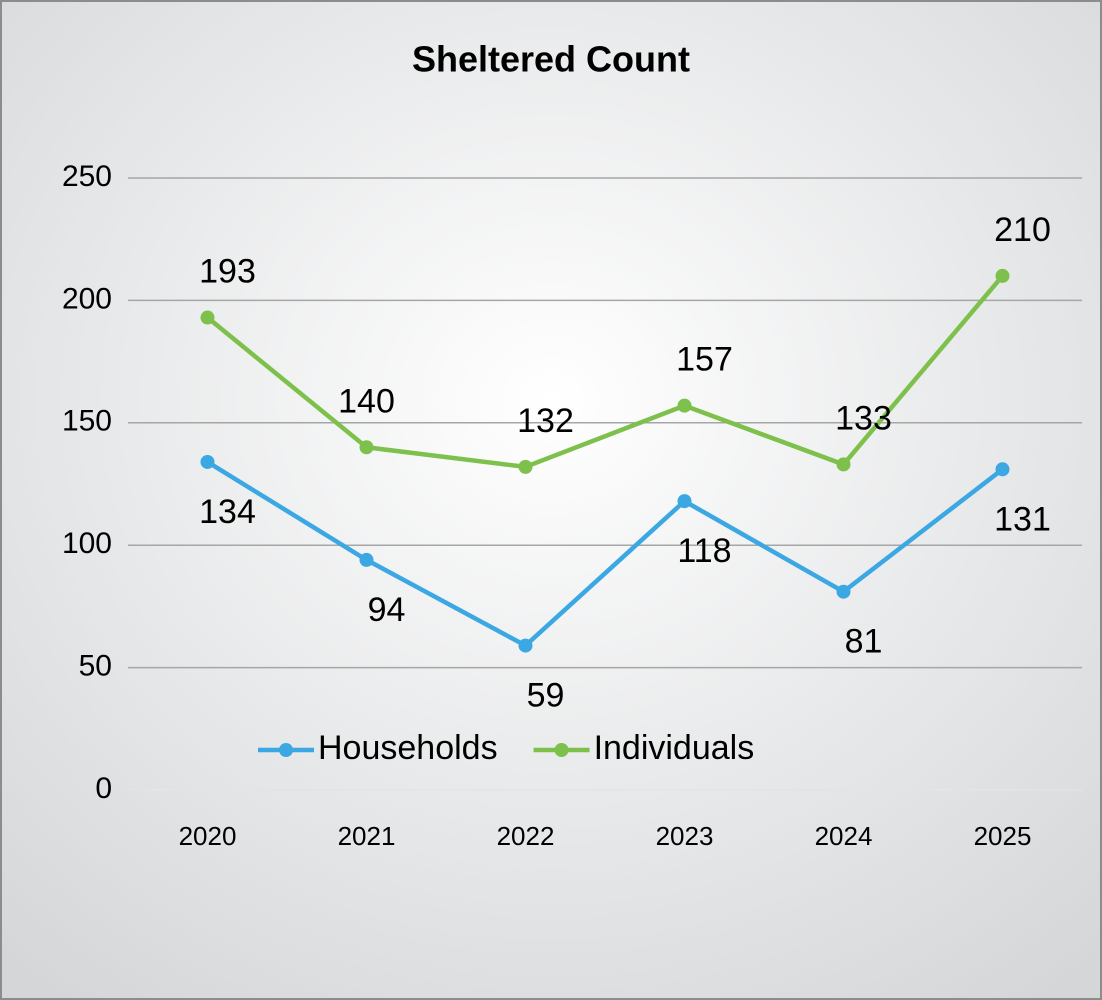  What do you see at coordinates (844, 836) in the screenshot?
I see `x-tick-label: 2024` at bounding box center [844, 836].